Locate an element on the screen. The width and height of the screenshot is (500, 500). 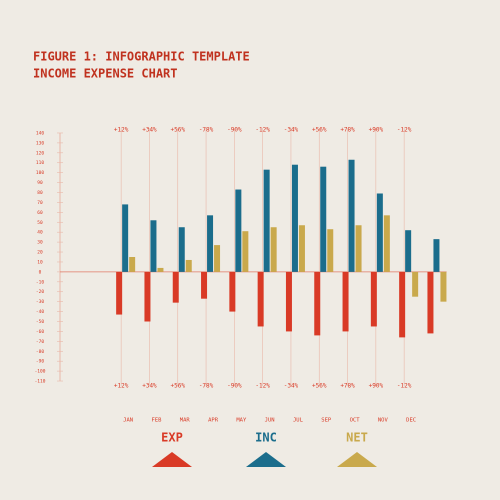
y-tick-label: 10 is located at coordinates (40, 262).